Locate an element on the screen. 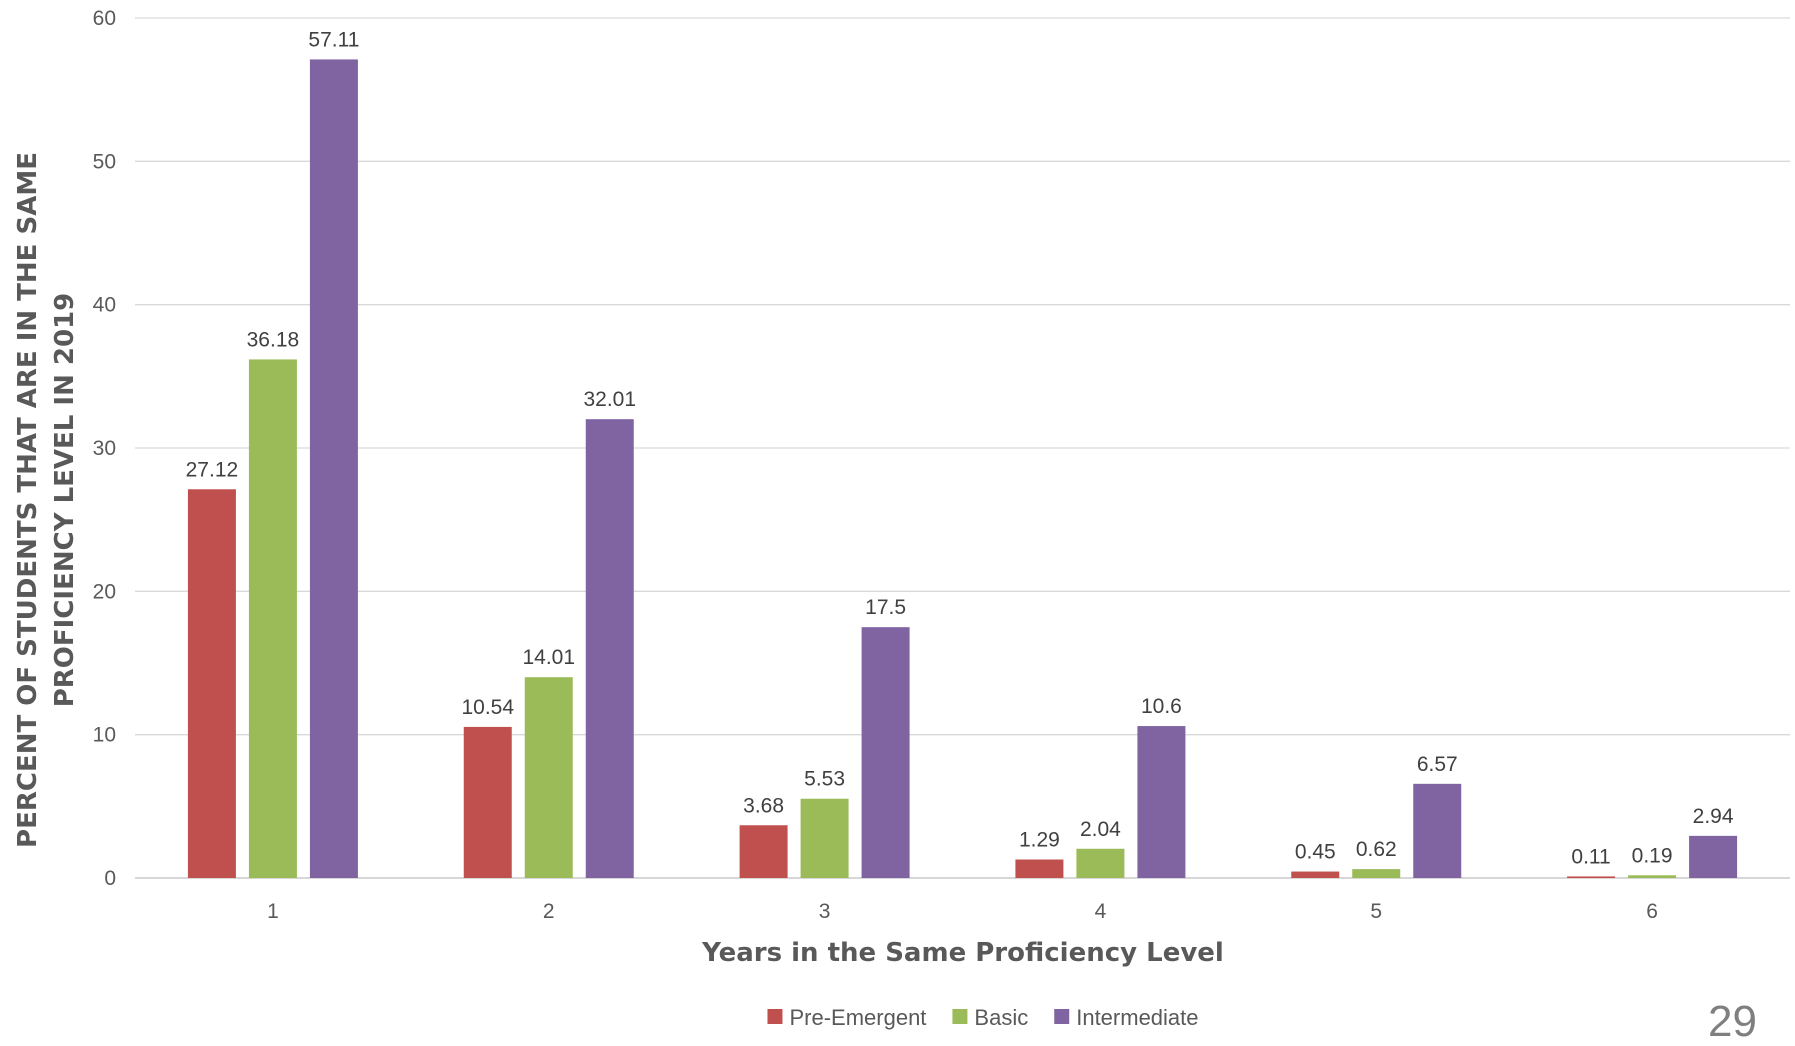 The height and width of the screenshot is (1046, 1795). x-tick-label: 3 is located at coordinates (825, 911).